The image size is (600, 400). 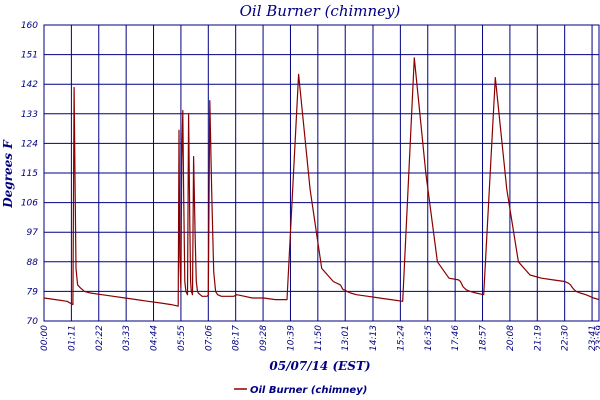 What do you see at coordinates (319, 366) in the screenshot?
I see `x-axis-title: 05/07/14 (EST)` at bounding box center [319, 366].